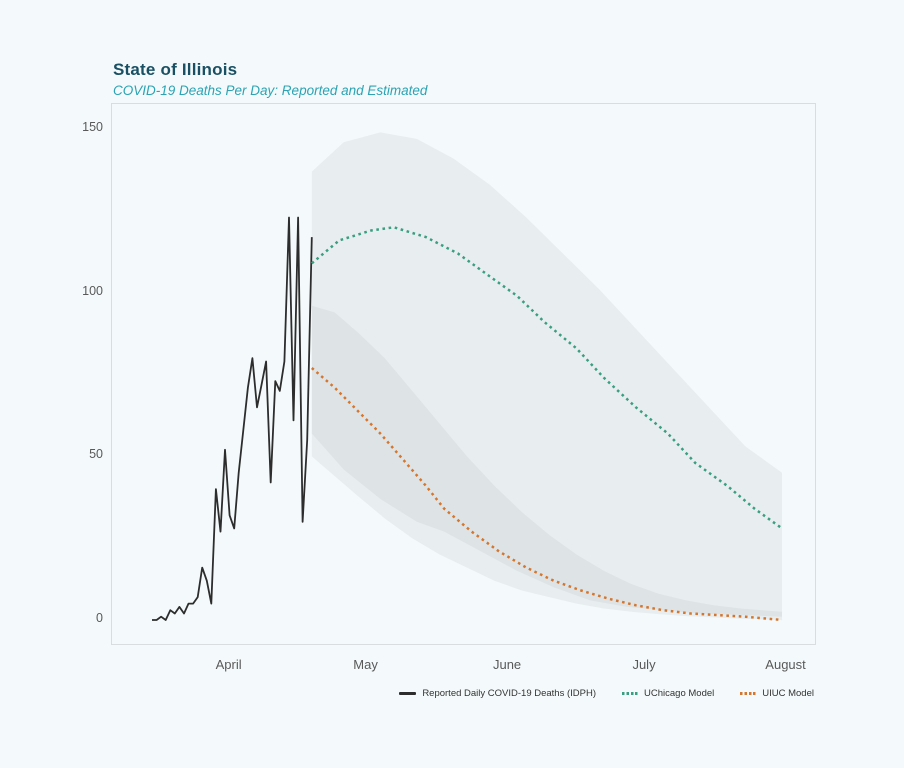  Describe the element at coordinates (644, 664) in the screenshot. I see `x-tick-label-july: July` at that location.